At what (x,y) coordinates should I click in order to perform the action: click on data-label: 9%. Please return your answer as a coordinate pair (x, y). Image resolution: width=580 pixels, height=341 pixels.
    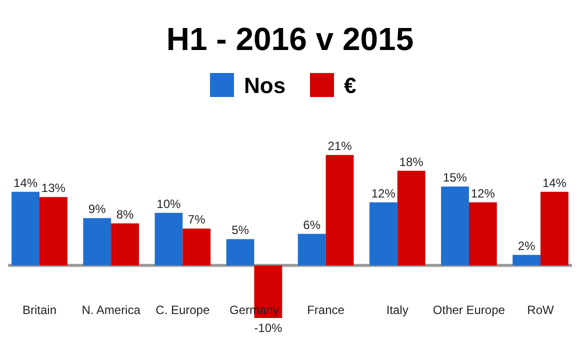
    Looking at the image, I should click on (97, 209).